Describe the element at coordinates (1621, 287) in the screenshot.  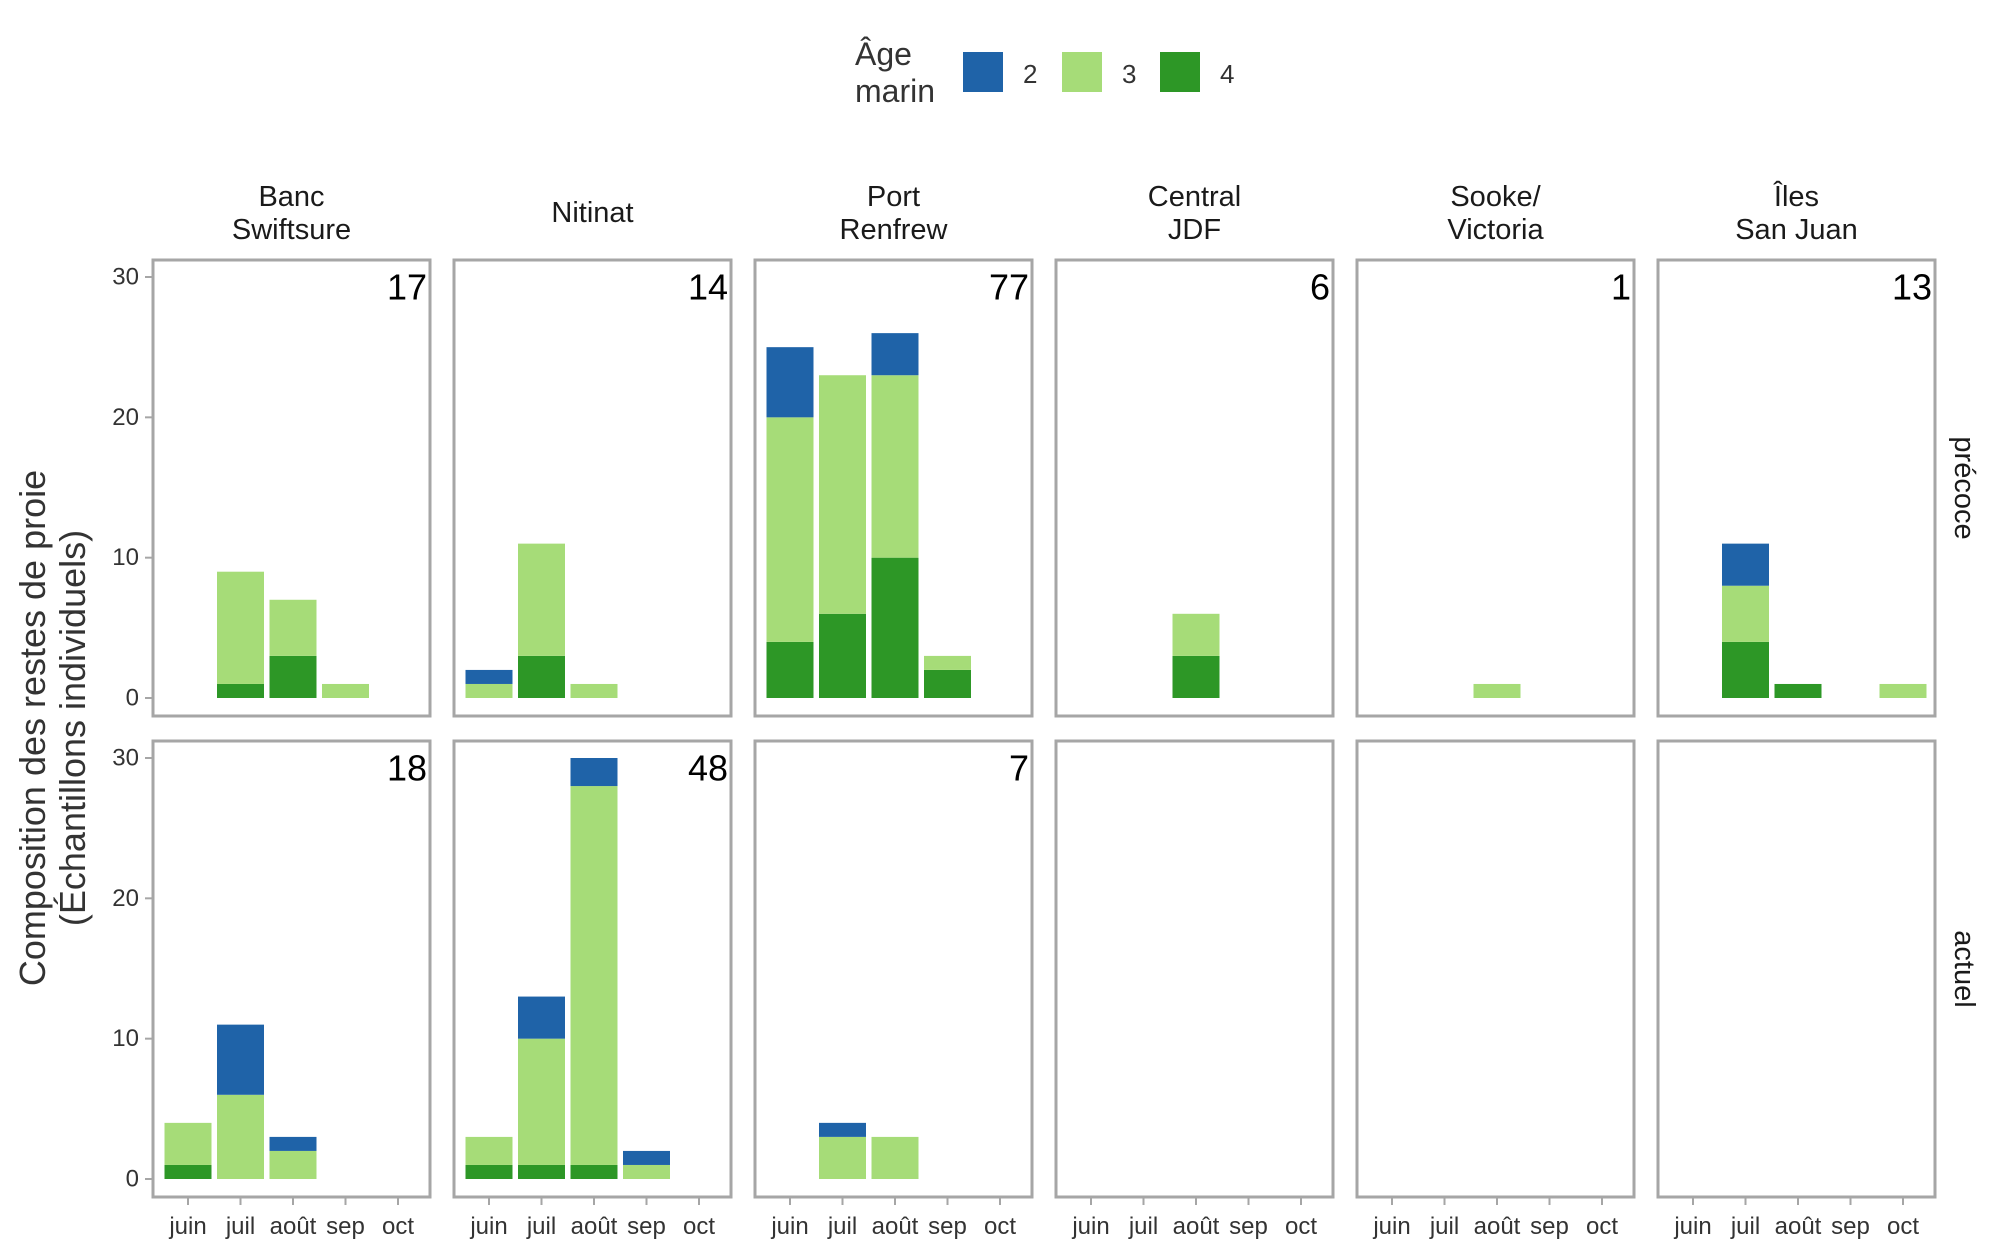
I see `panel-count-label: 1` at that location.